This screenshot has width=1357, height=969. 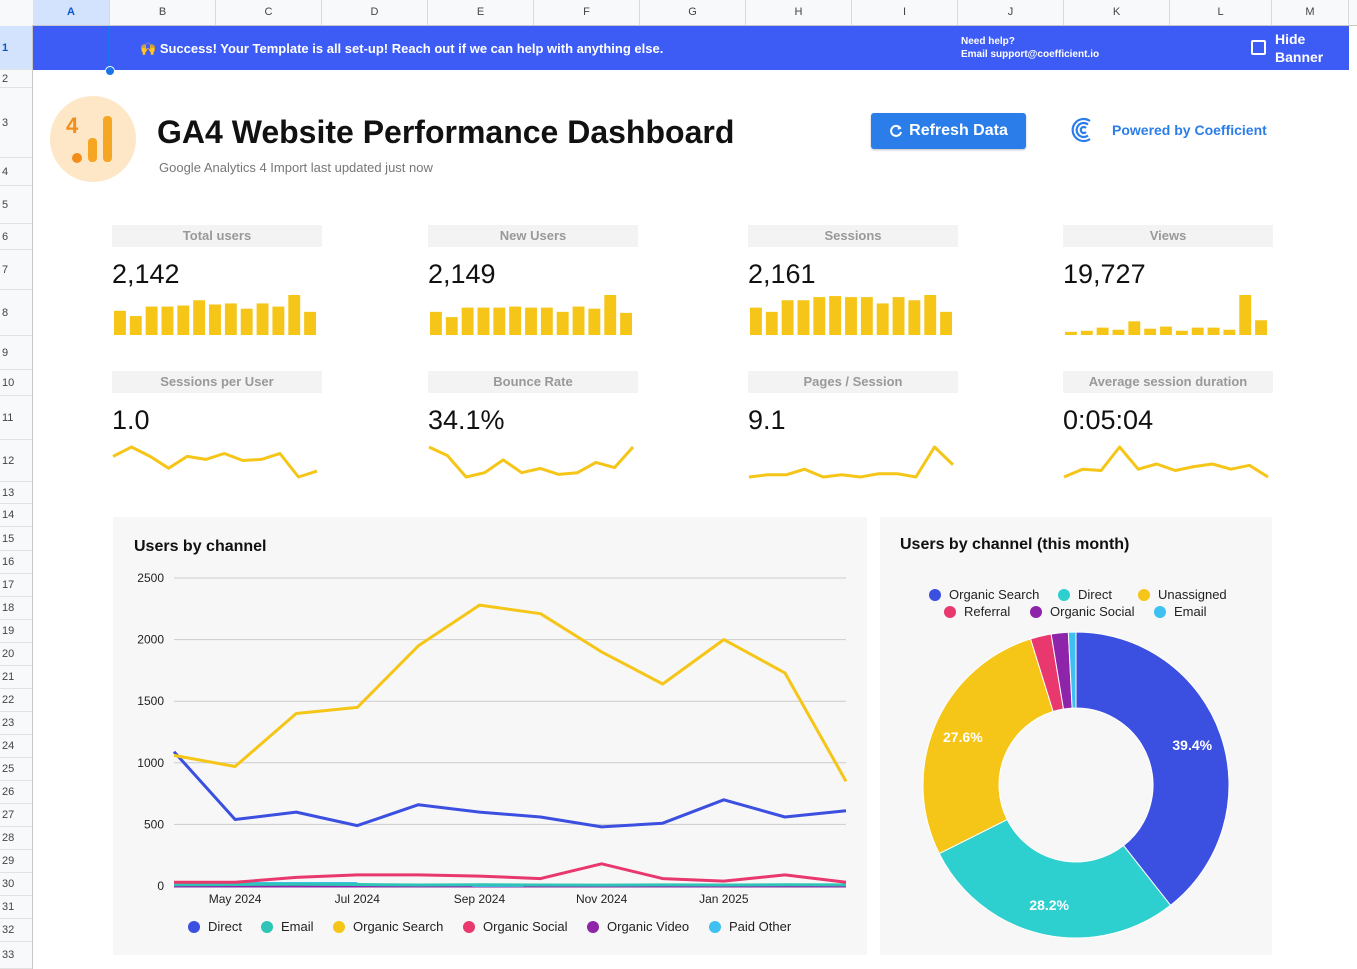 I want to click on row-header-1: 1, so click(x=16, y=48).